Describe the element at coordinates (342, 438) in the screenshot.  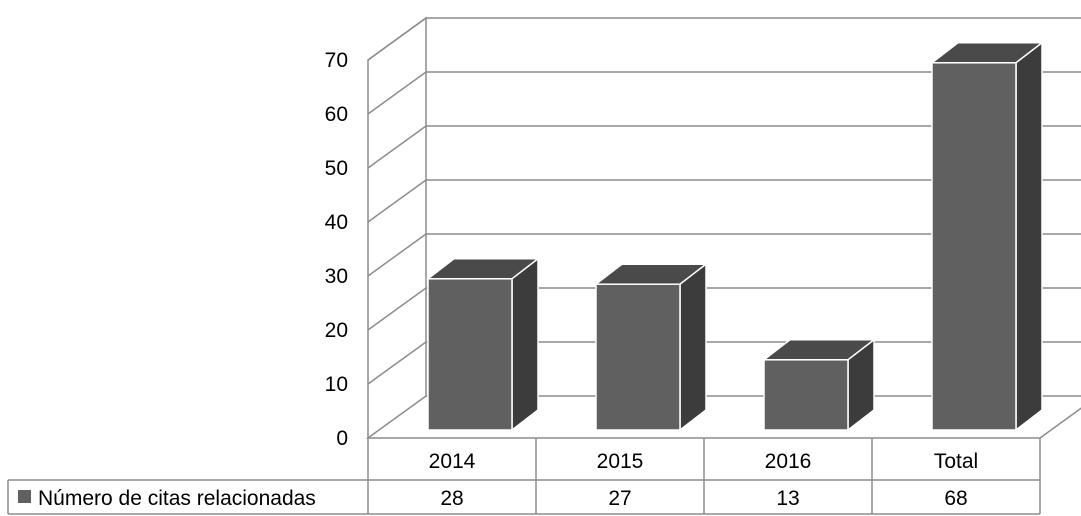
I see `y-tick-label: 0` at that location.